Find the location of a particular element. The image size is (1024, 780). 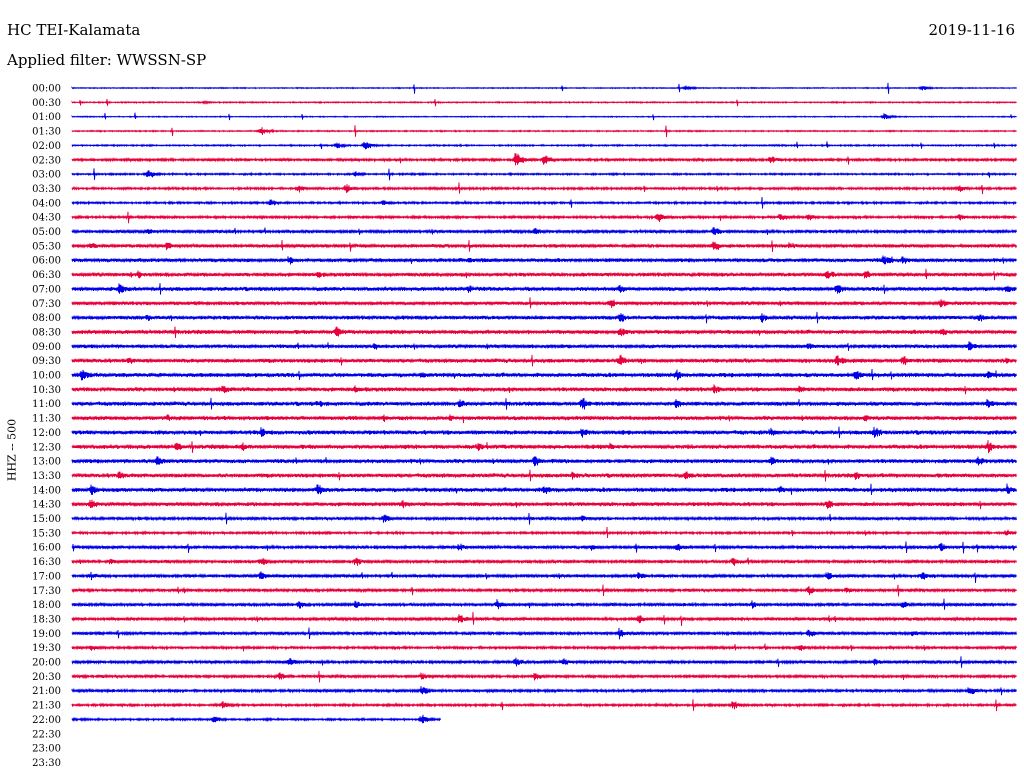

time-label-2000: 20:00 is located at coordinates (46, 663).